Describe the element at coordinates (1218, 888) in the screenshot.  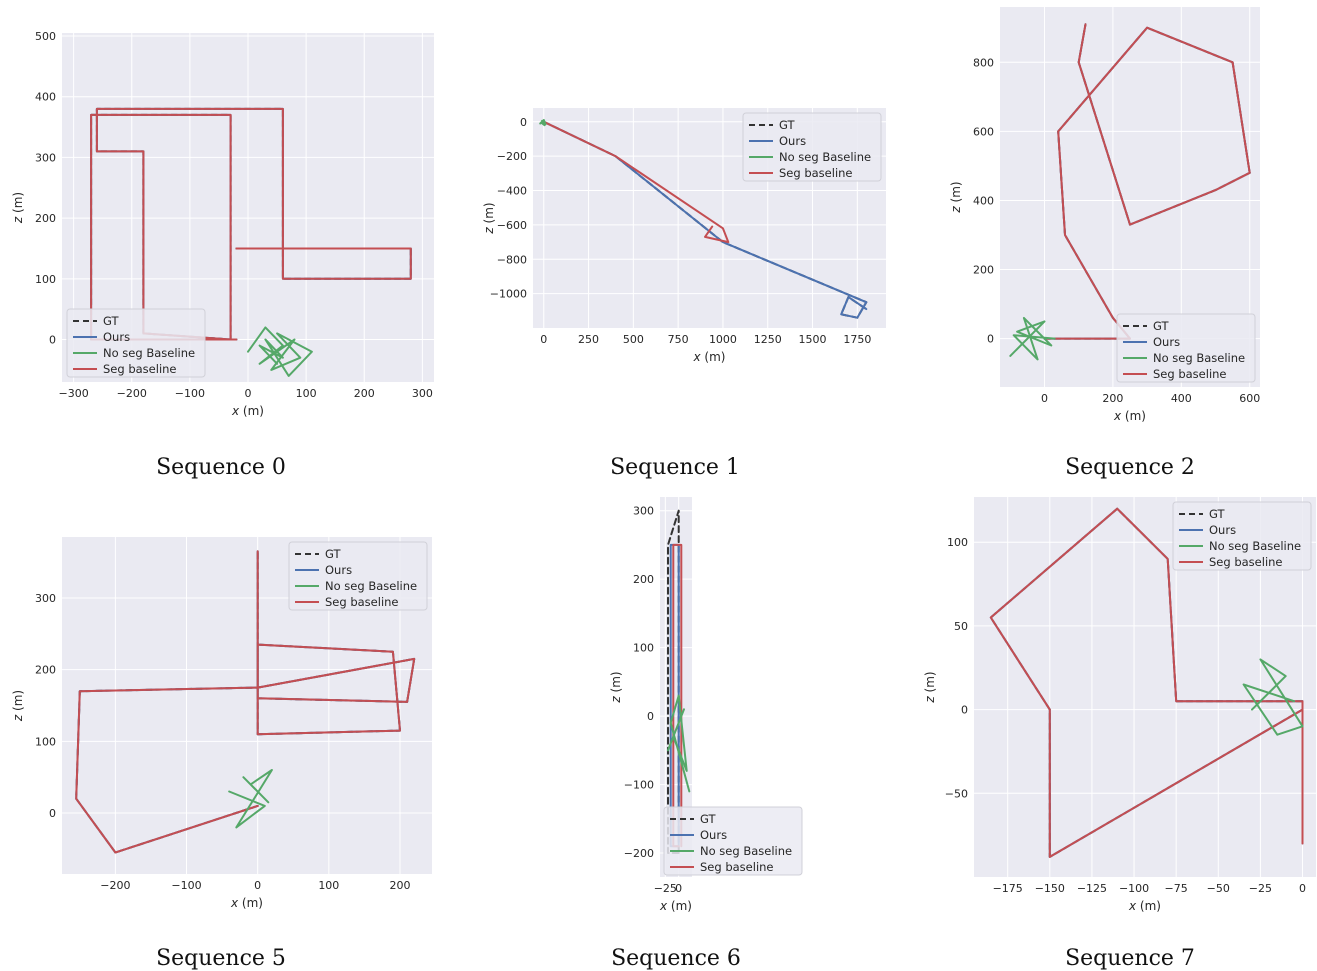
I see `x-tick-label: −50` at that location.